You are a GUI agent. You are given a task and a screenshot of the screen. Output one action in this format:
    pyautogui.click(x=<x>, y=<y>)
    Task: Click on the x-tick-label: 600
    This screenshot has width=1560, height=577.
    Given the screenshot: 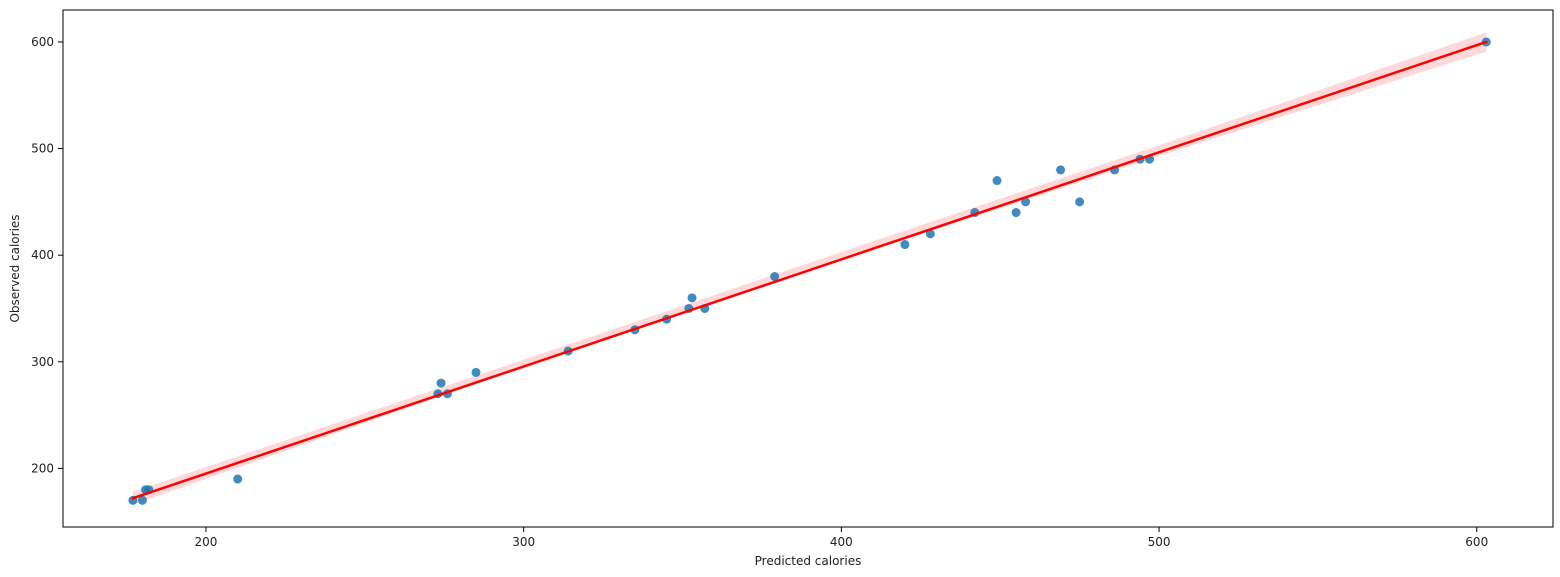 What is the action you would take?
    pyautogui.click(x=1476, y=542)
    